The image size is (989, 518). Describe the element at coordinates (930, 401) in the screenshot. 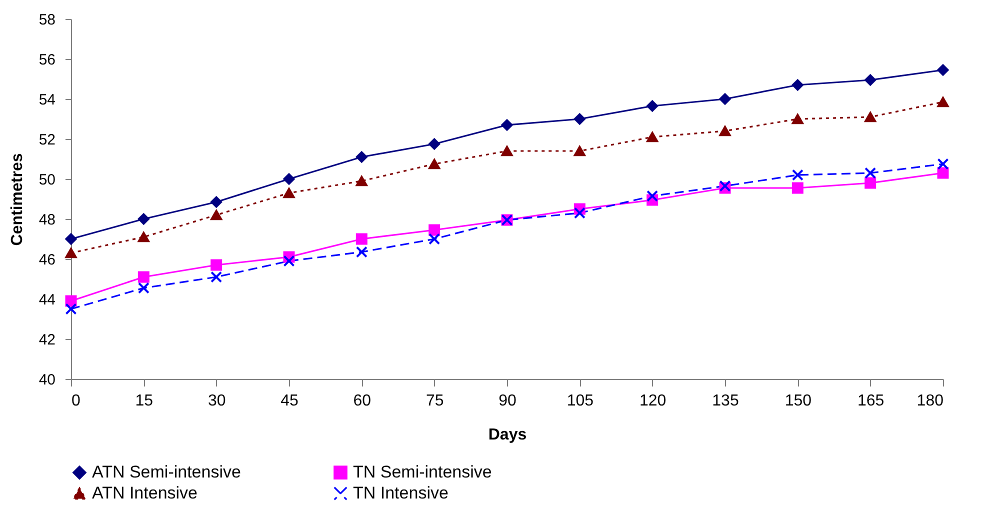

I see `x-tick-label: 180` at that location.